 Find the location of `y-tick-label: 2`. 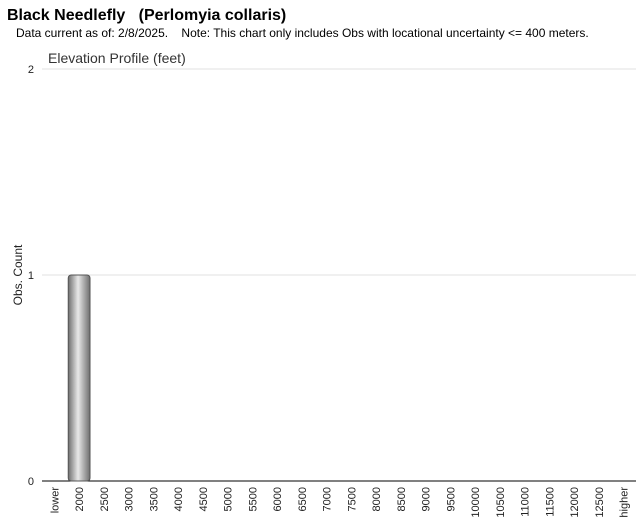

y-tick-label: 2 is located at coordinates (31, 70).